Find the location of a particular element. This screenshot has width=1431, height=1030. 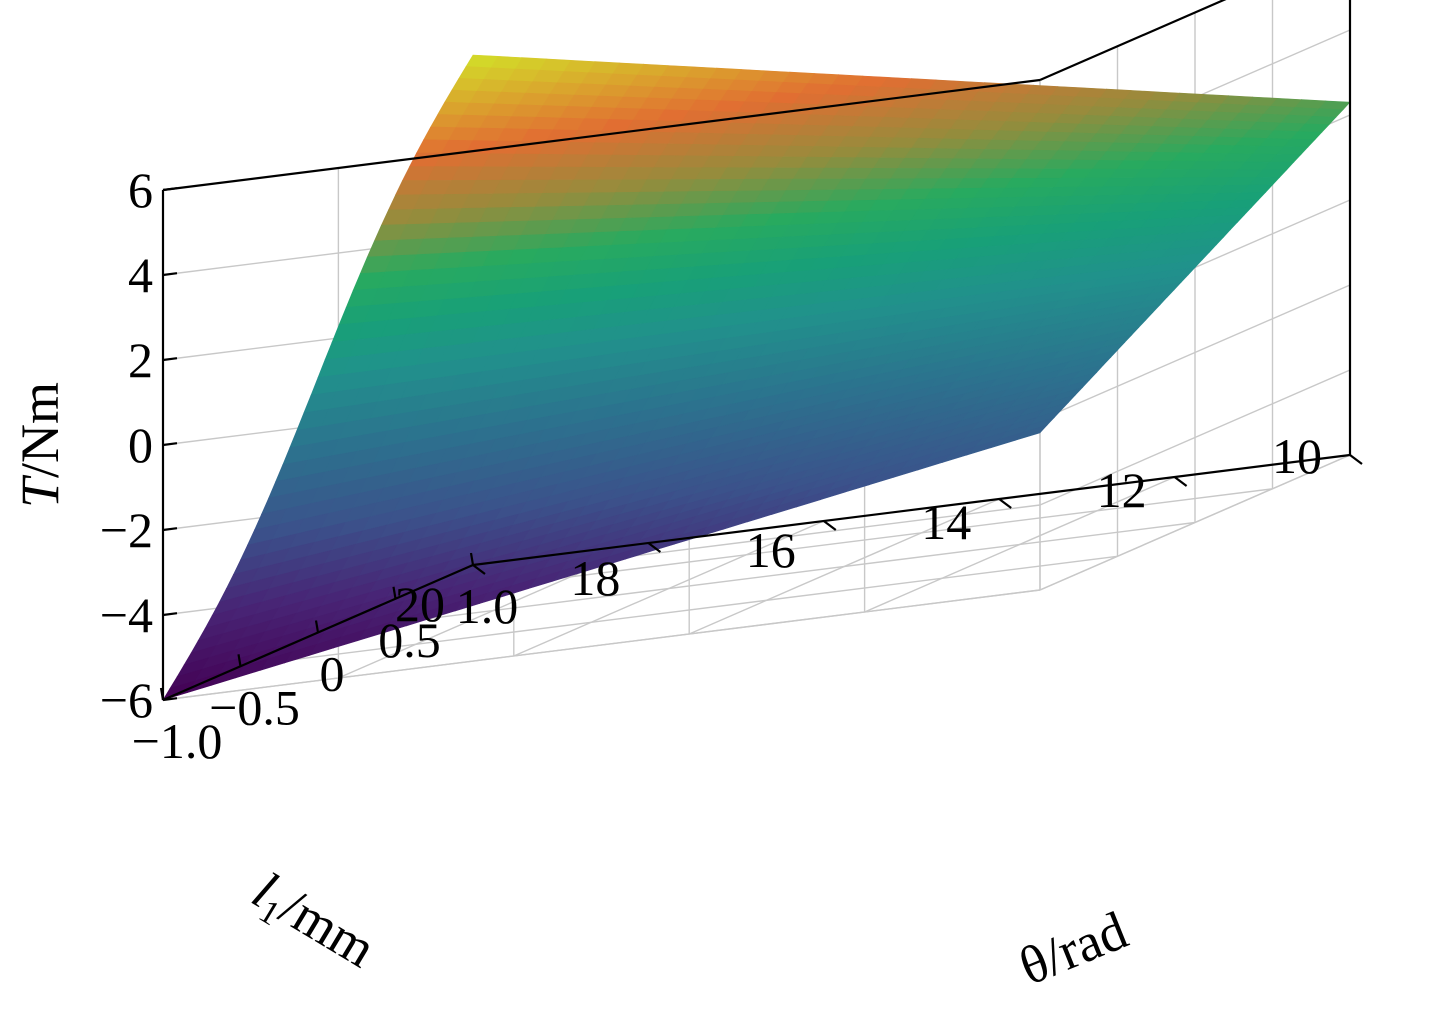

y-tick-label: 10 is located at coordinates (1297, 456).